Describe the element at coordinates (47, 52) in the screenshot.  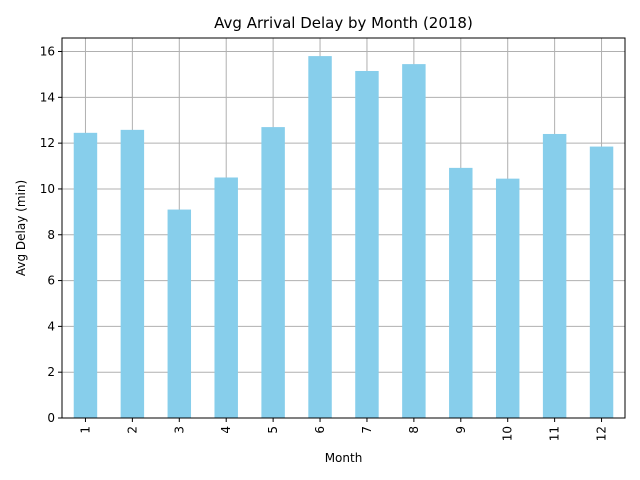
I see `y-tick-label: 16` at that location.